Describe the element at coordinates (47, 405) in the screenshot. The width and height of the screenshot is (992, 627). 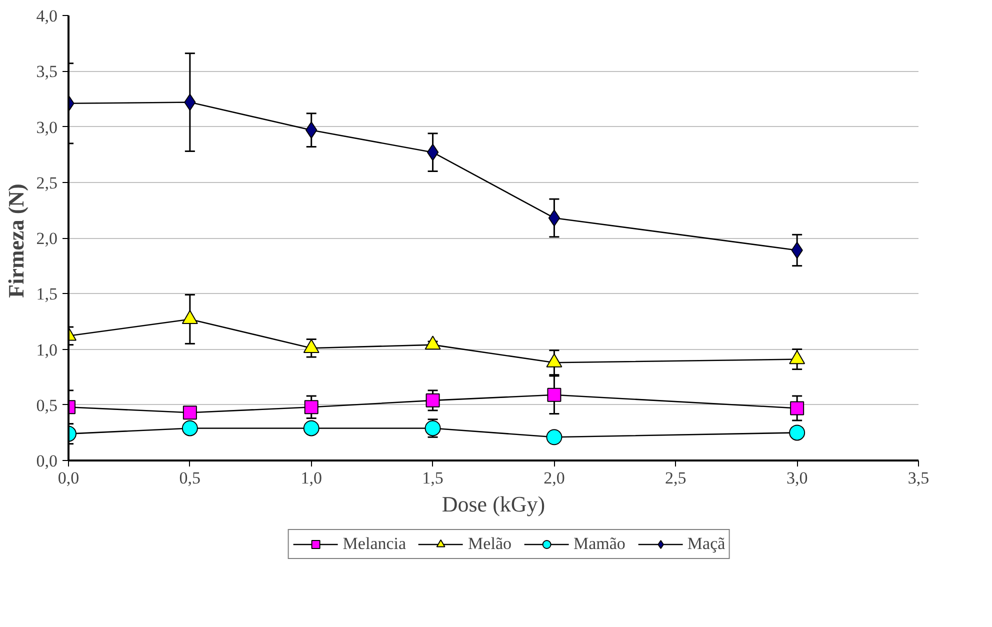
I see `y-tick-label: 0,5` at that location.